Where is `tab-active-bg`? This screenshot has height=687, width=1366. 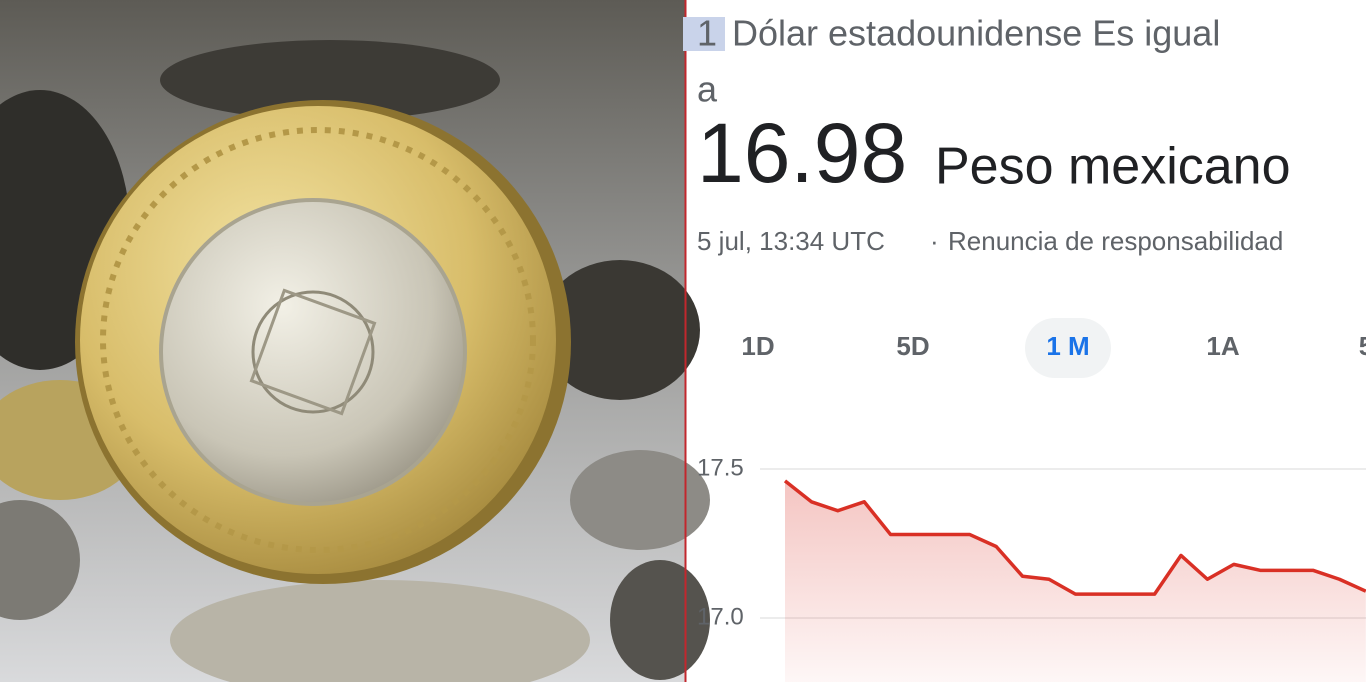
tab-active-bg is located at coordinates (1068, 348).